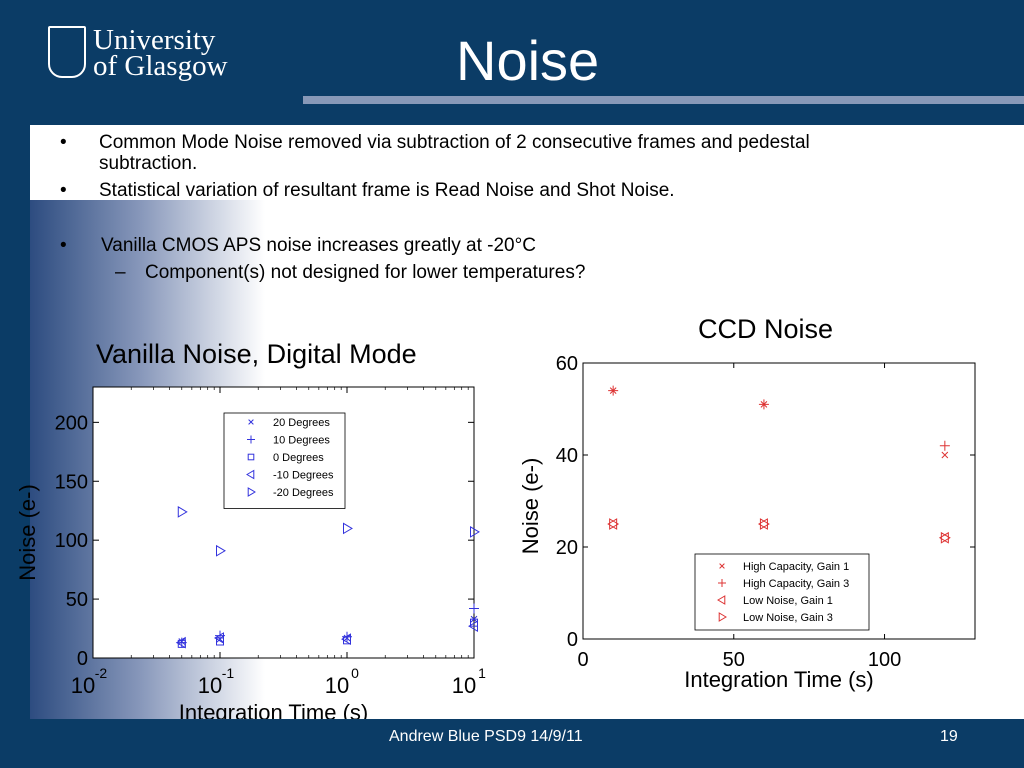  Describe the element at coordinates (486, 736) in the screenshot. I see `footer-text: Andrew Blue PSD9 14/9/11` at that location.